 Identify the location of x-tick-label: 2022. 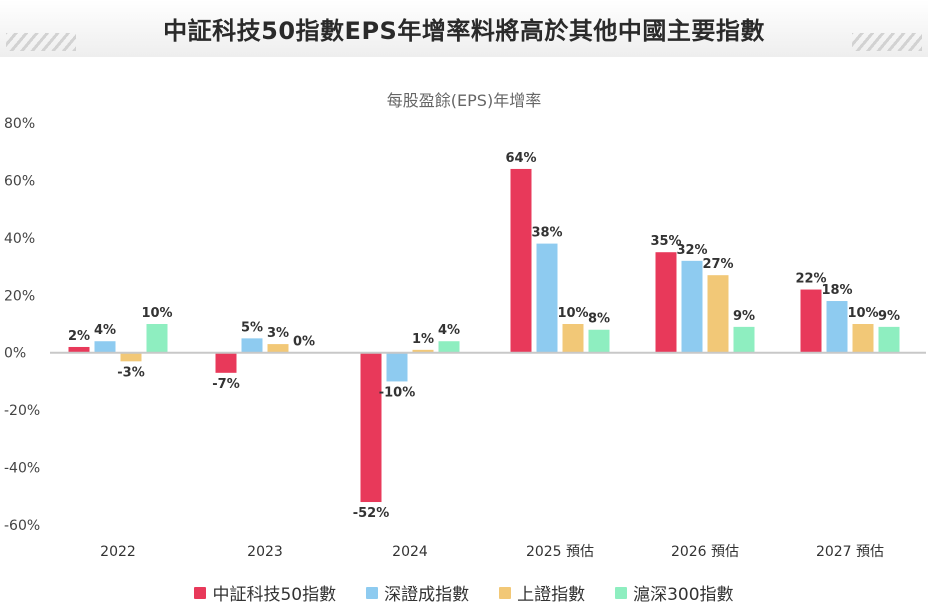
(118, 552).